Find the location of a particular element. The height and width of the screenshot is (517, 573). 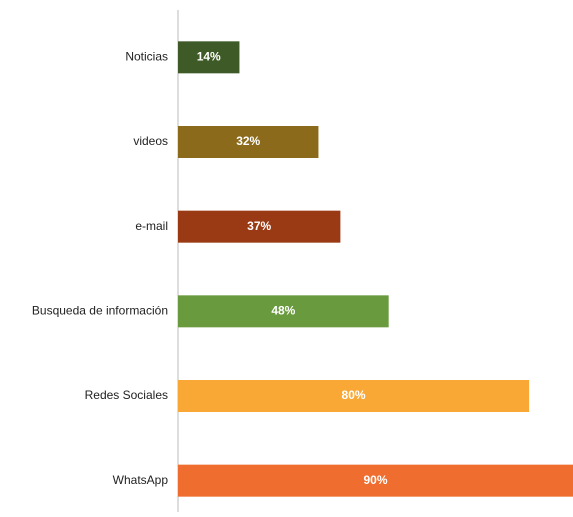

value-label: 48% is located at coordinates (283, 311).